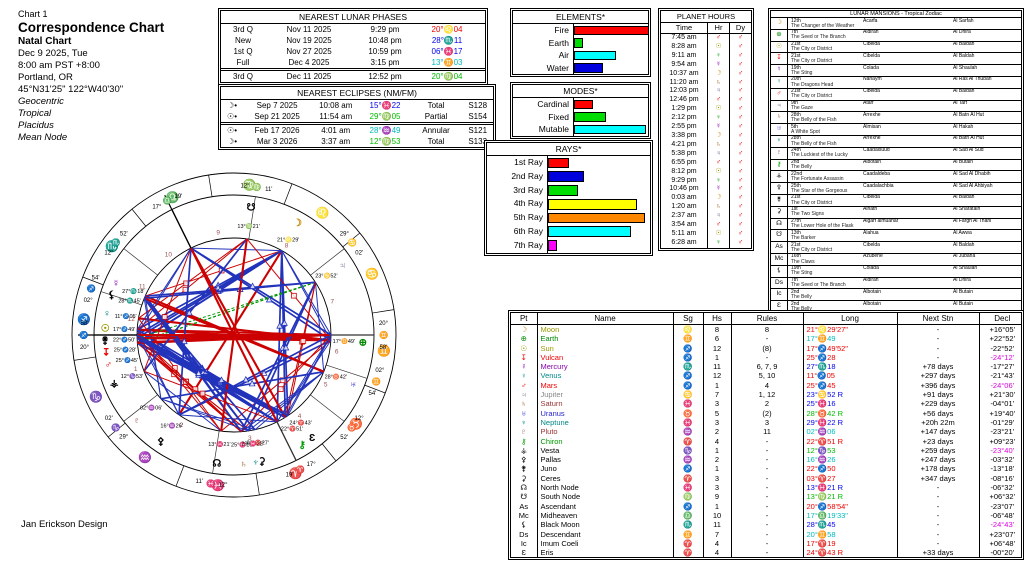 This screenshot has width=1024, height=562. I want to click on planet-hour-row: 2:37 am ♃ ♂, so click(706, 217).